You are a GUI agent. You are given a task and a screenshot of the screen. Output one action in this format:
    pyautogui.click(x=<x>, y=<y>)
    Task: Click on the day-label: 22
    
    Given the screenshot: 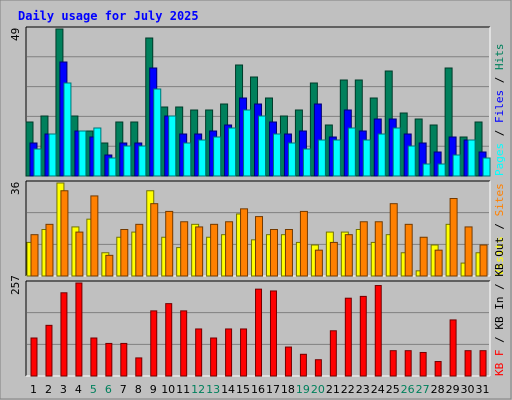 What is the action you would take?
    pyautogui.click(x=348, y=389)
    